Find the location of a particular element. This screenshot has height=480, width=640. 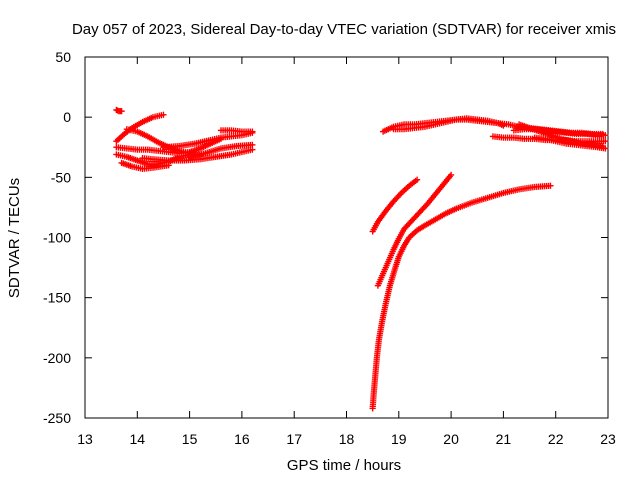

x-tick-label: 18 is located at coordinates (347, 439).